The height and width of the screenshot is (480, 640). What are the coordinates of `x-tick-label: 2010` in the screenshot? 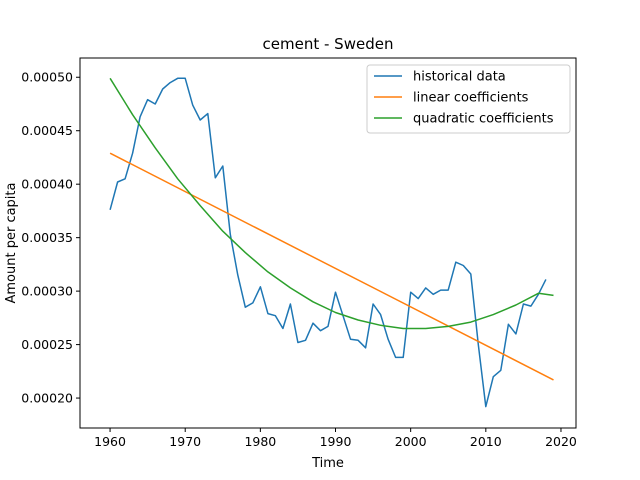 It's located at (486, 441).